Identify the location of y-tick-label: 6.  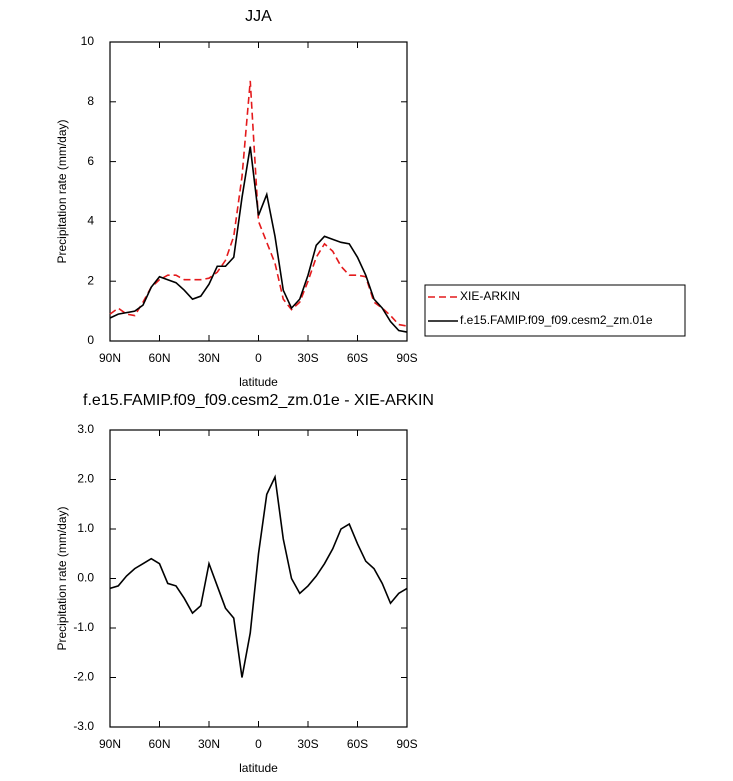
(90, 161).